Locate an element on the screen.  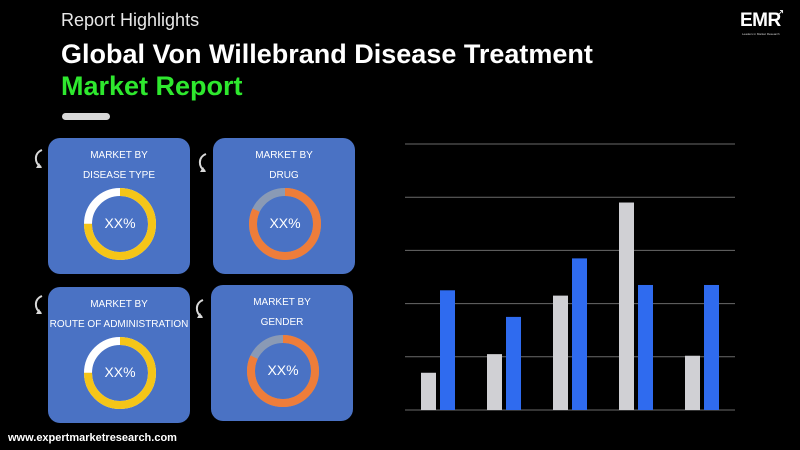
card-label-line2: DRUG is located at coordinates (284, 175).